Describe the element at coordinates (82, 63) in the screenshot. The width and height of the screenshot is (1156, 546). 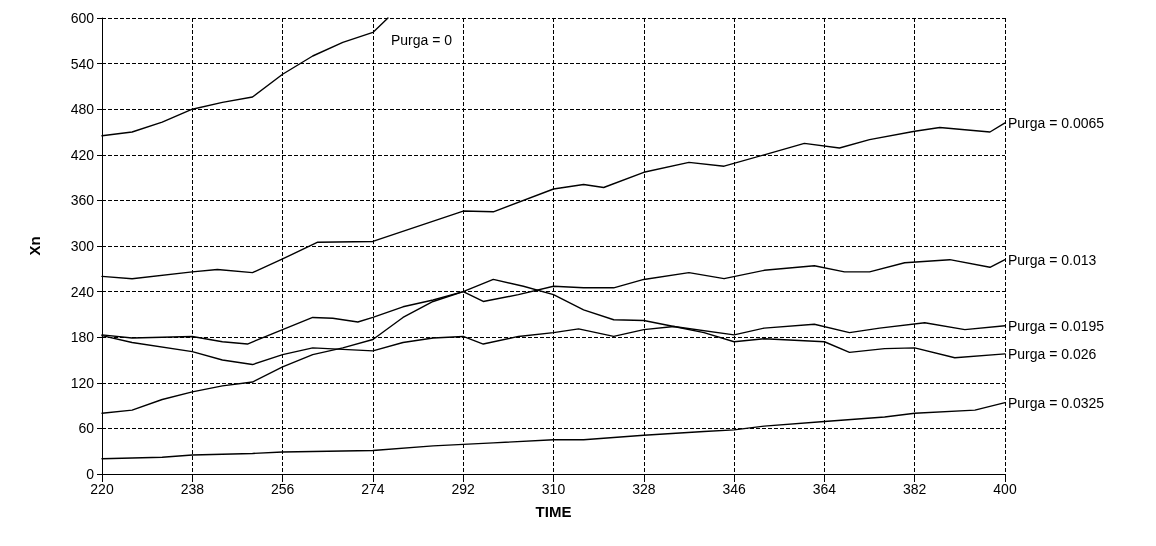
I see `y-tick-label: 540` at that location.